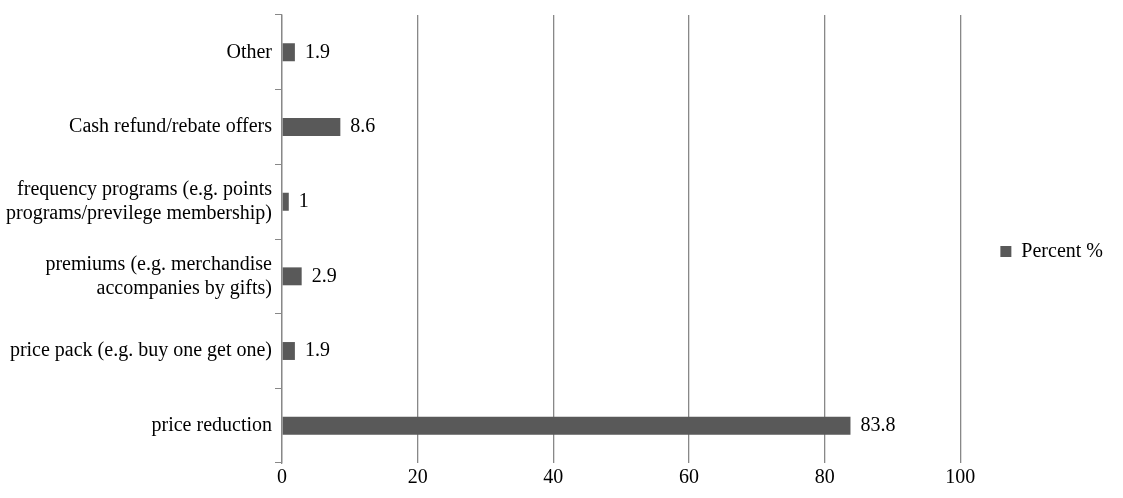  I want to click on y-tick-label: price reduction, so click(211, 424).